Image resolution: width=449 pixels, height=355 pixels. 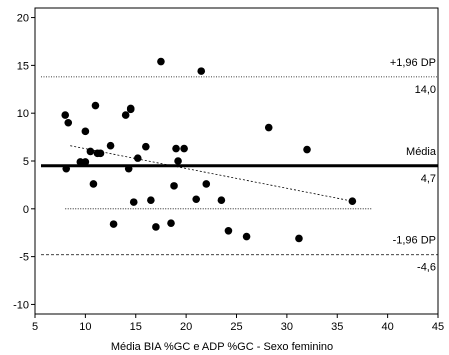 I want to click on y-tick-label: 0, so click(x=26, y=210).